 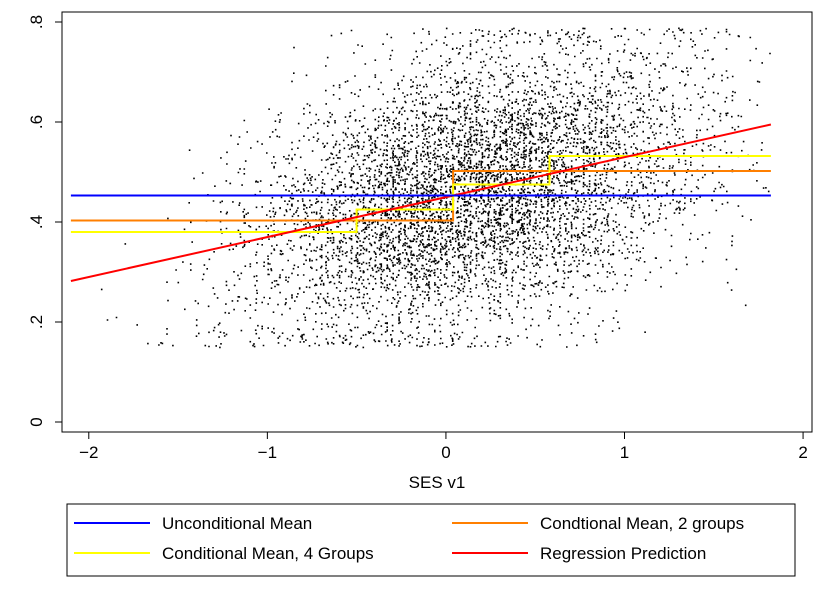 I want to click on x-axis-title: SES v1, so click(x=437, y=482).